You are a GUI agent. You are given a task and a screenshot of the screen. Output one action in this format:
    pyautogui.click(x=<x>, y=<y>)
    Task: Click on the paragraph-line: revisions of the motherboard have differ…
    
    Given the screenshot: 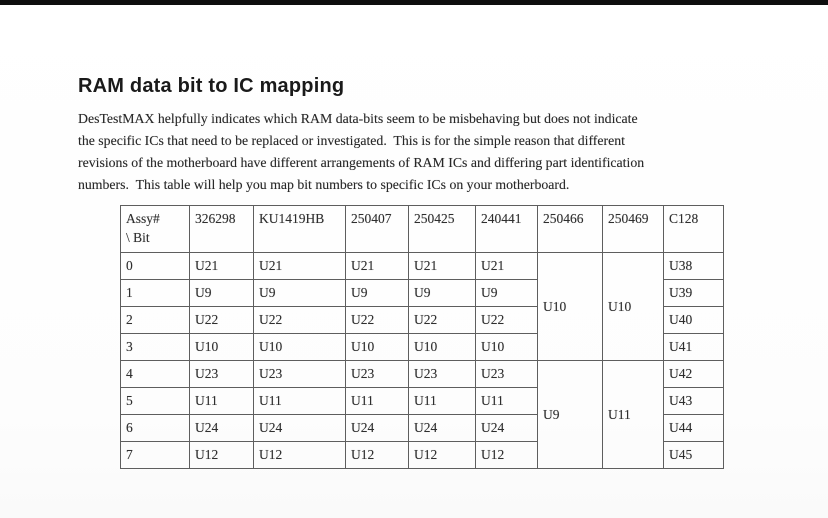 What is the action you would take?
    pyautogui.click(x=361, y=162)
    